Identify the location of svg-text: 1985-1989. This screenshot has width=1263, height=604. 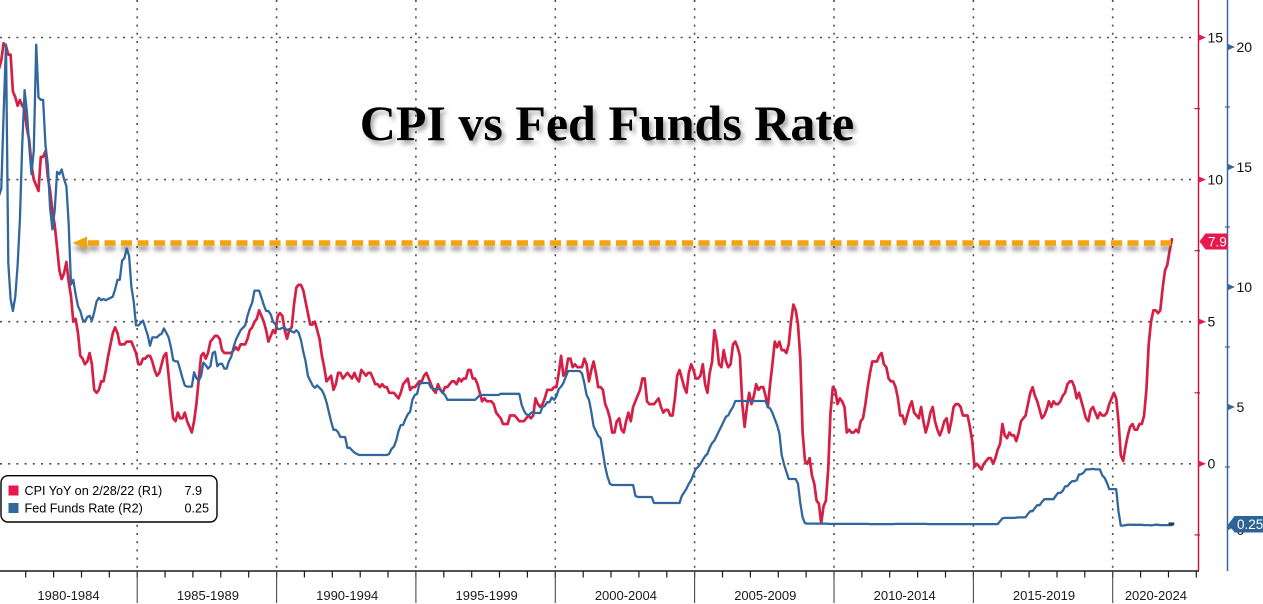
(208, 595).